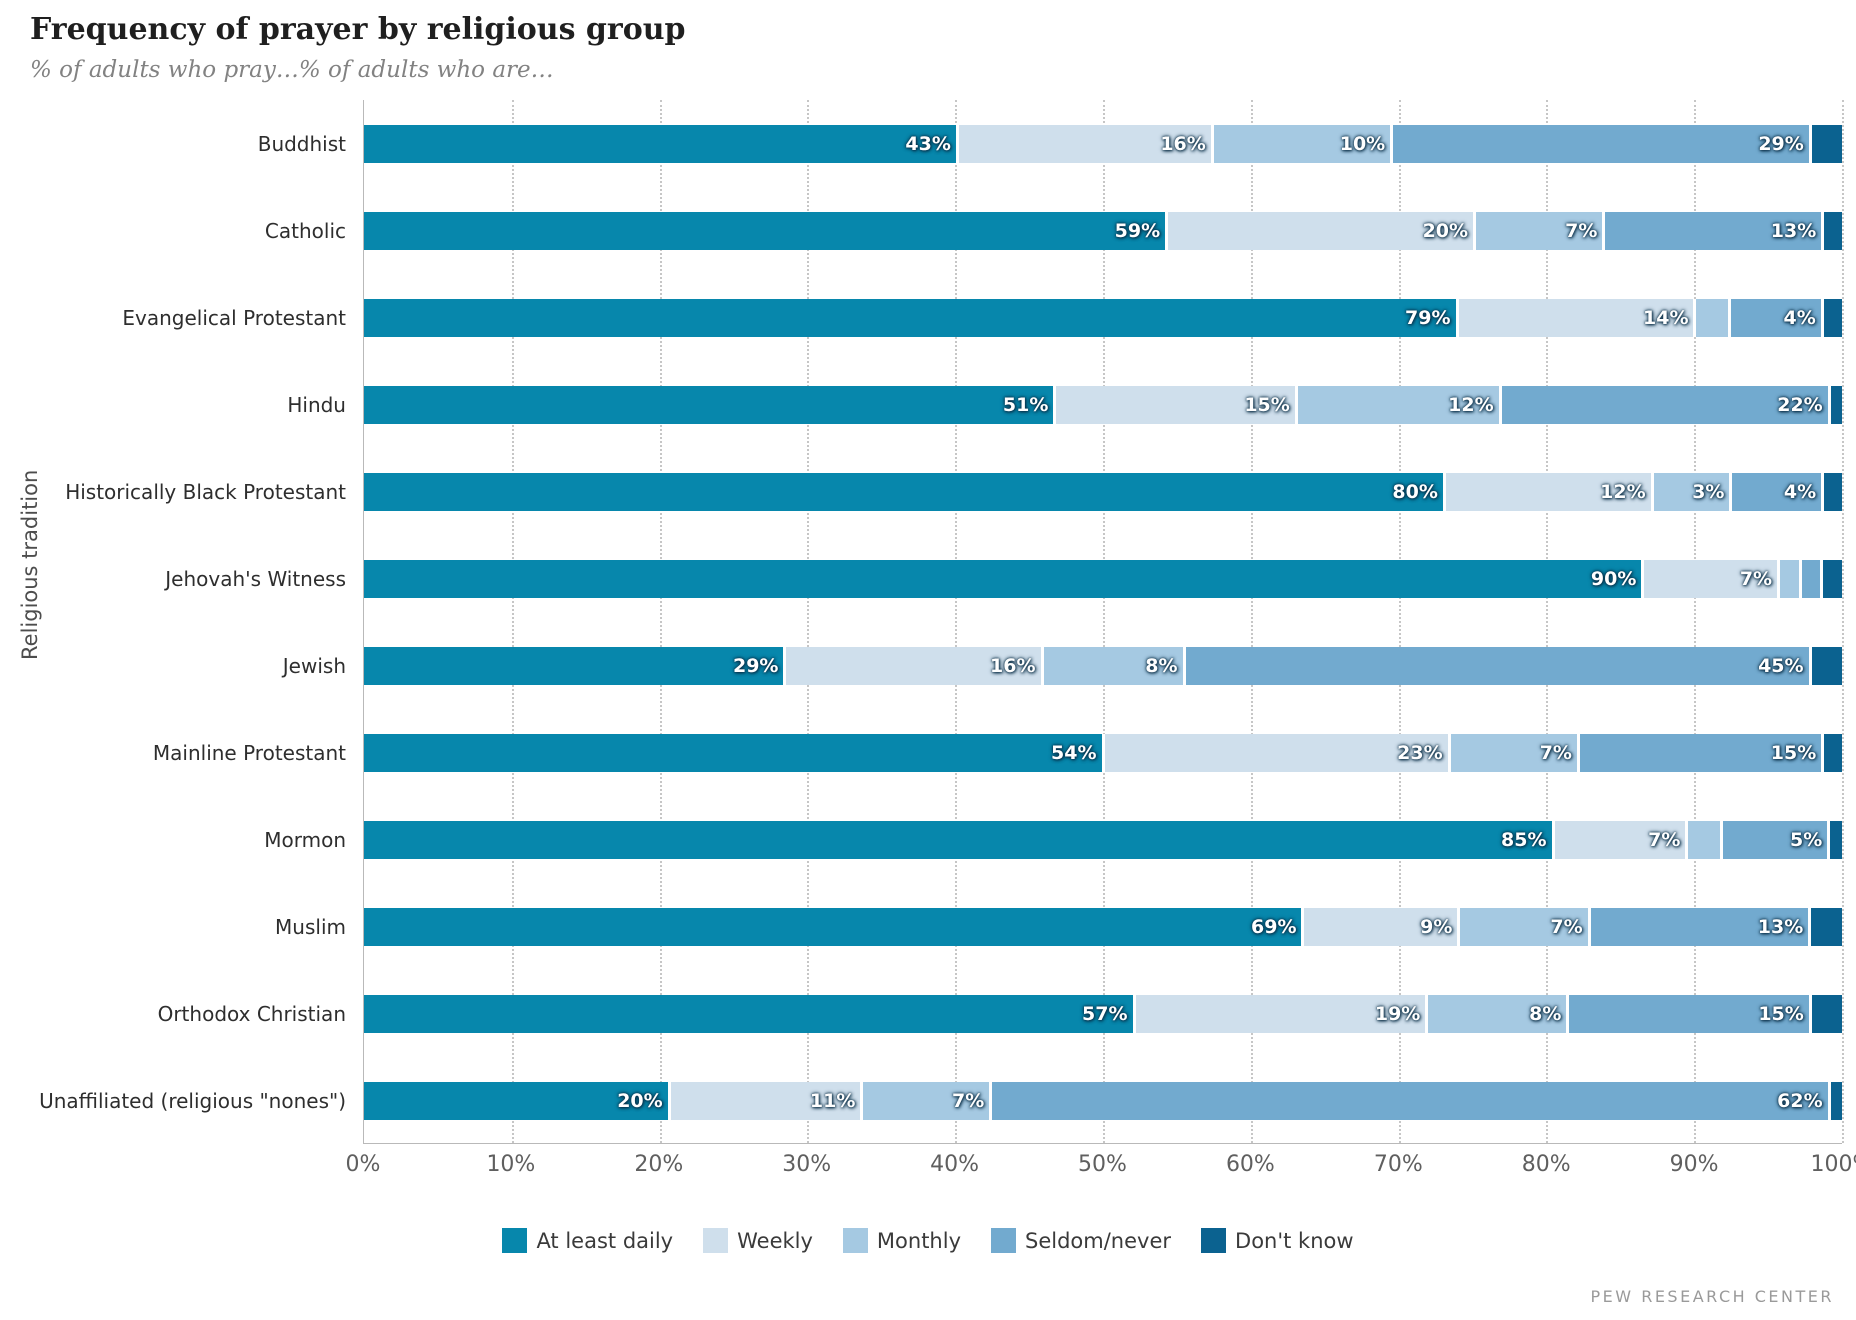 The width and height of the screenshot is (1856, 1320). I want to click on bar-row: Mormon 85% 7% 5%, so click(1053, 839).